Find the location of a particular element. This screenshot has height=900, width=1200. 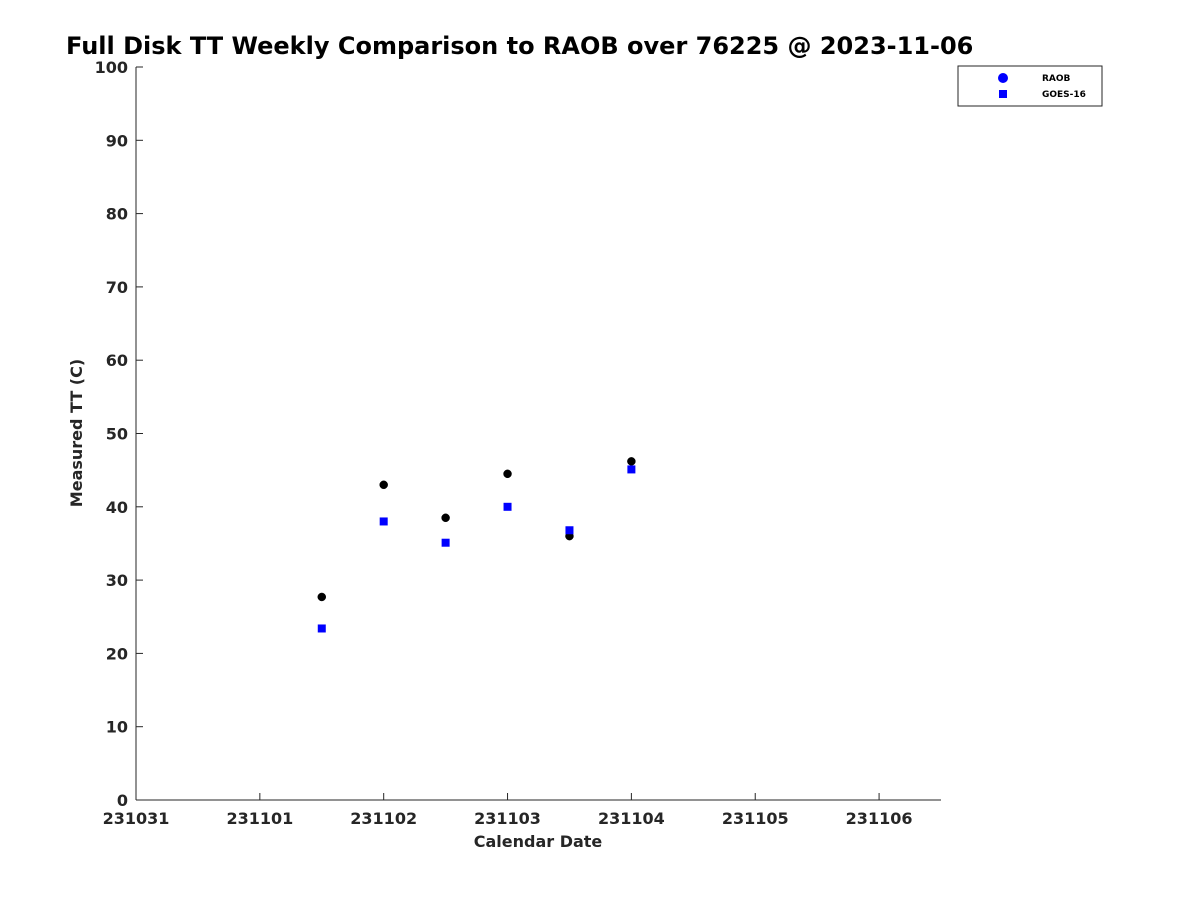

legend-label: RAOB is located at coordinates (1056, 79).